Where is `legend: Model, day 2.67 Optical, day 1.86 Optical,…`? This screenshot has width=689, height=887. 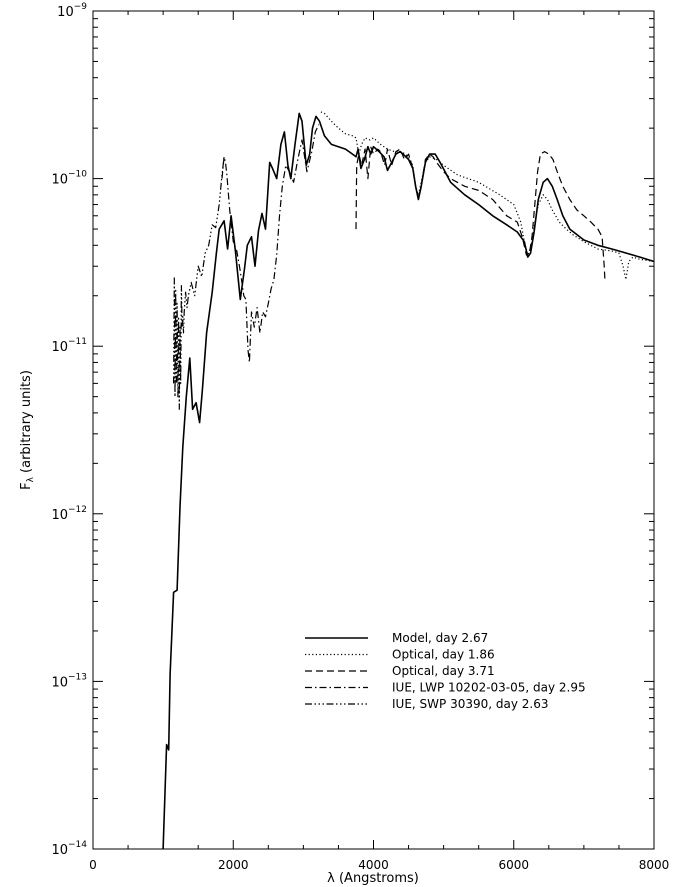 legend: Model, day 2.67 Optical, day 1.86 Optical,… is located at coordinates (445, 671).